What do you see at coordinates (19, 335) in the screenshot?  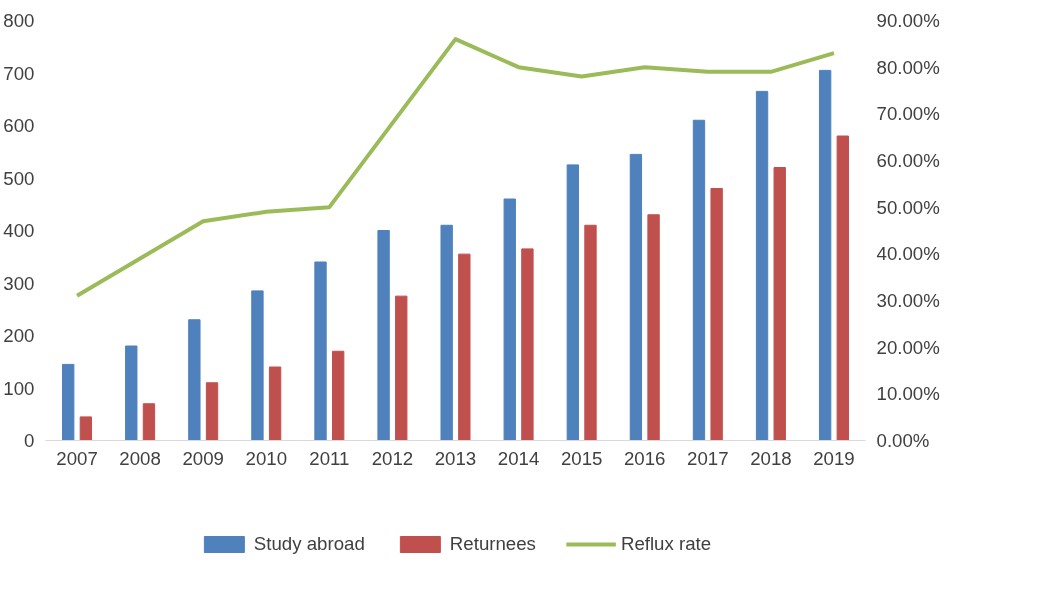 I see `y-tick-label: 200` at bounding box center [19, 335].